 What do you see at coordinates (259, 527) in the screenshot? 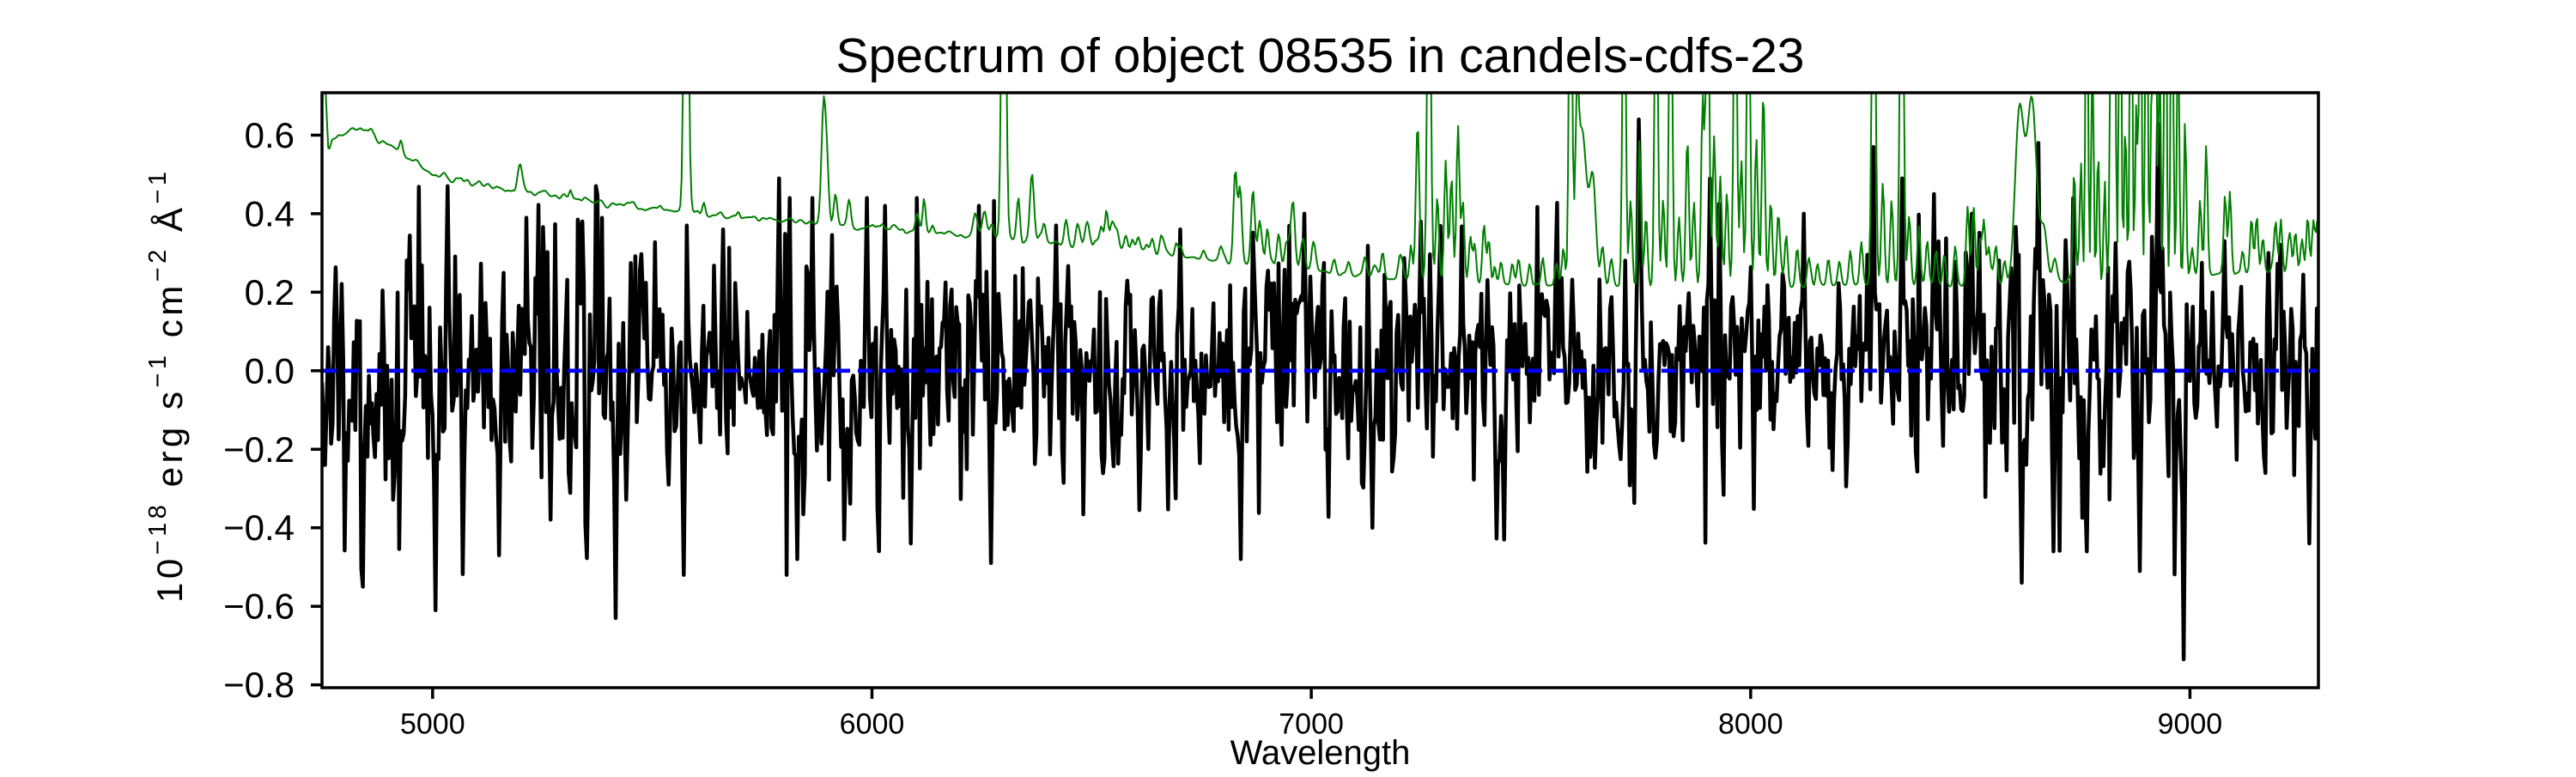
I see `svg-text: −0.4` at bounding box center [259, 527].